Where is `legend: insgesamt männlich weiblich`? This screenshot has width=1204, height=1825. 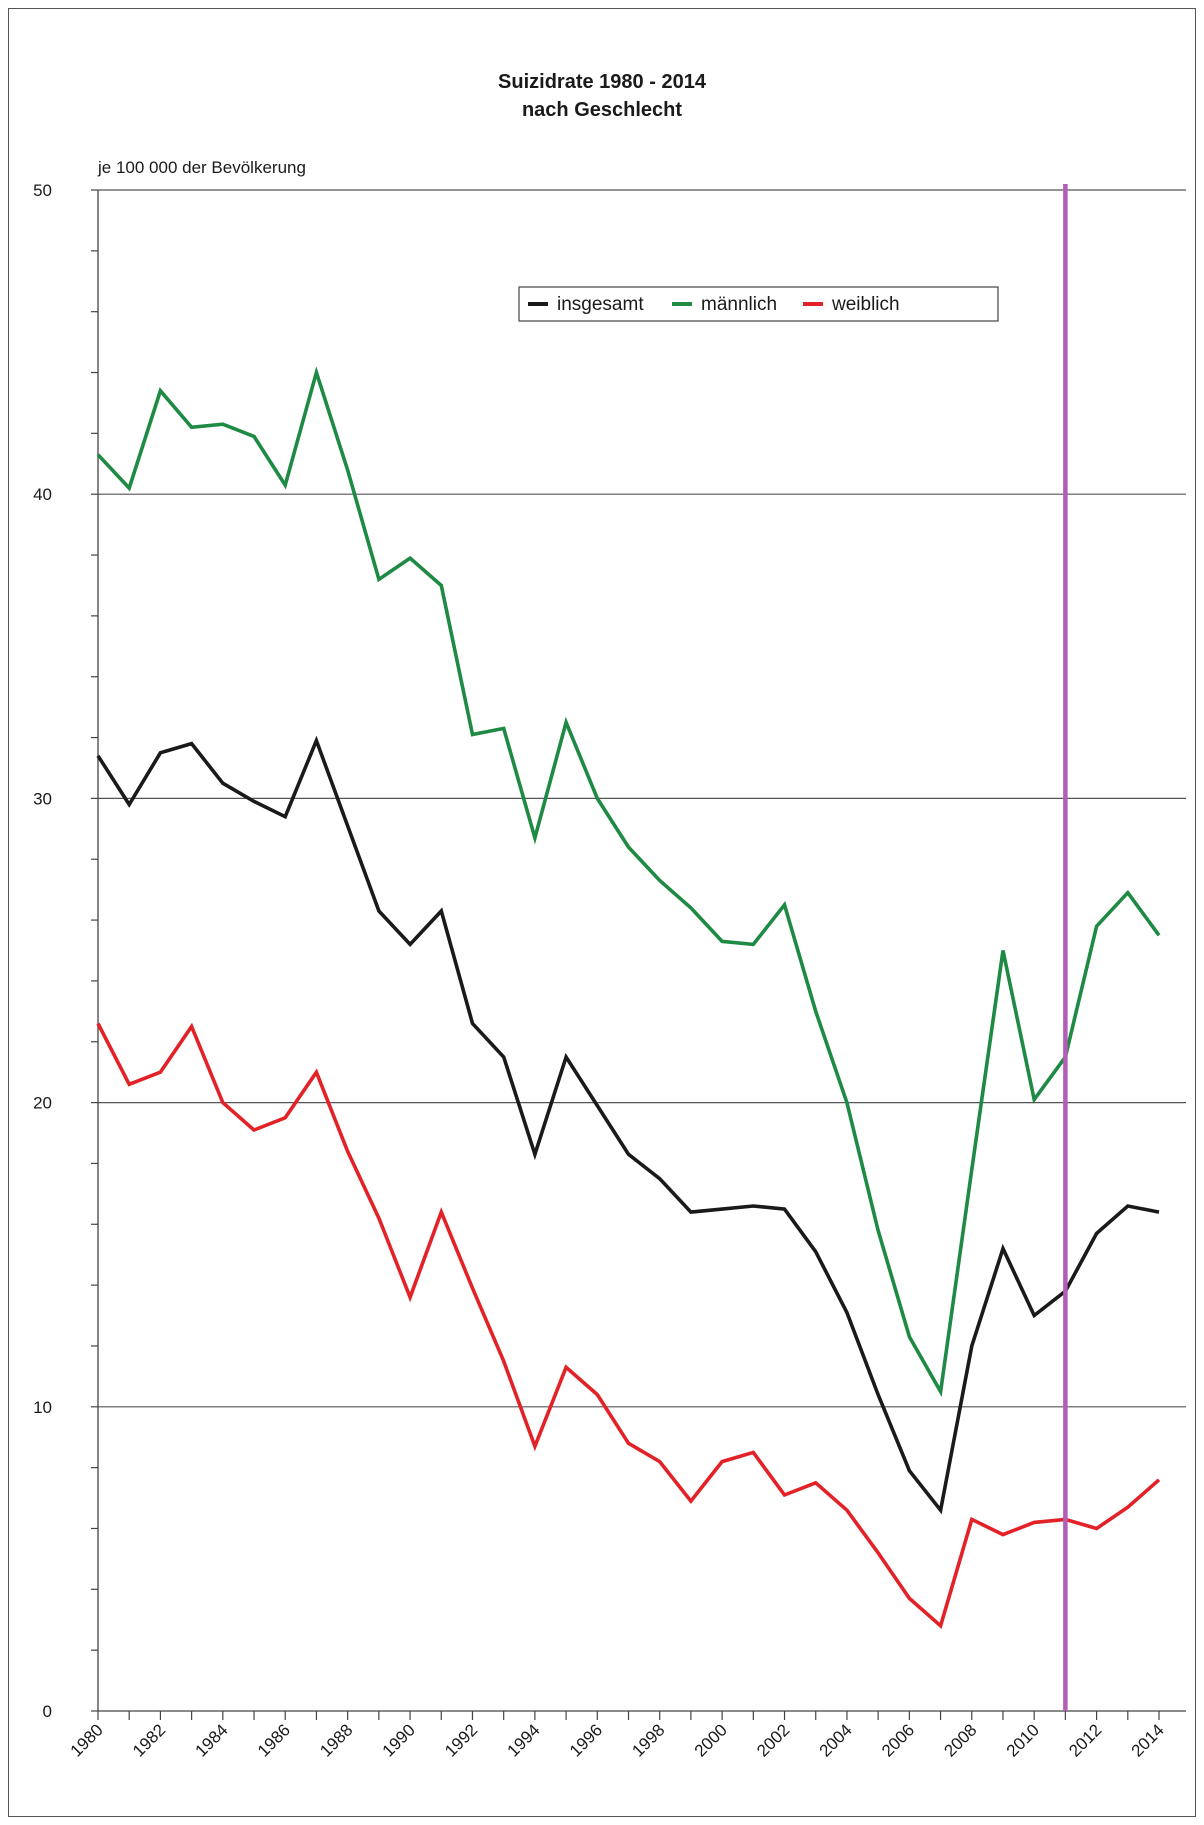
legend: insgesamt männlich weiblich is located at coordinates (758, 304).